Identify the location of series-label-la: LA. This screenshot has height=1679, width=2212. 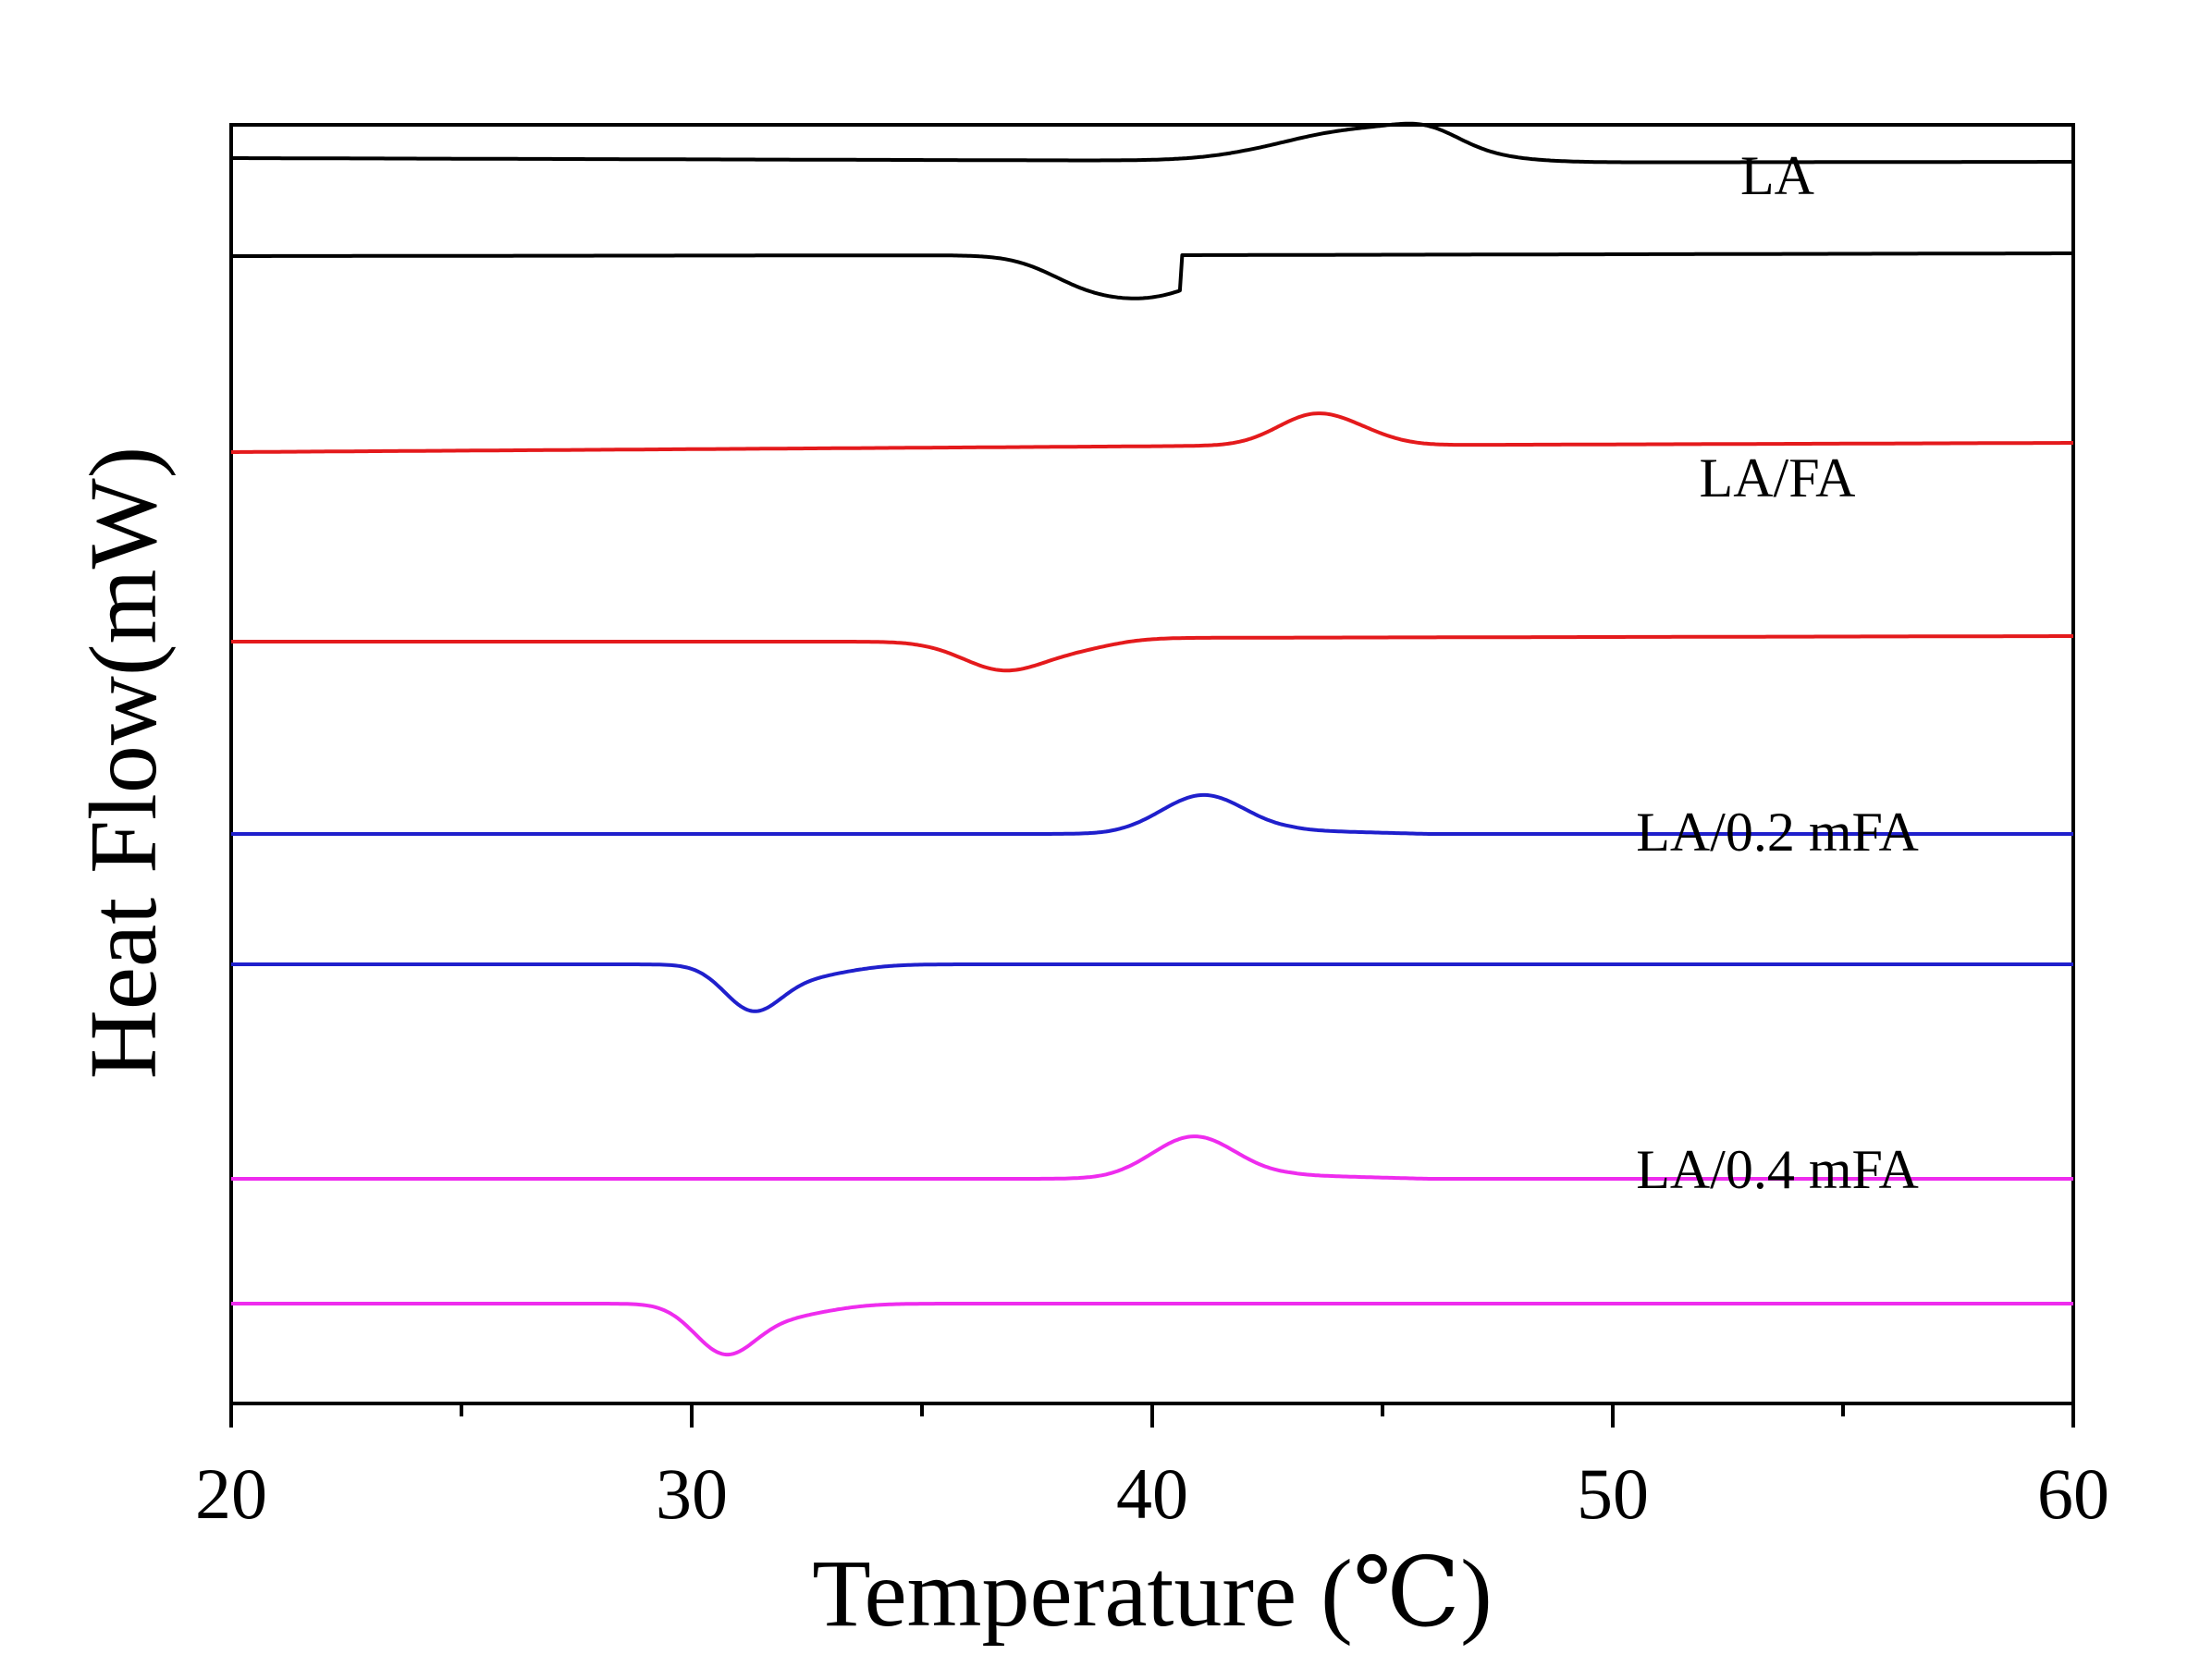
(1777, 175).